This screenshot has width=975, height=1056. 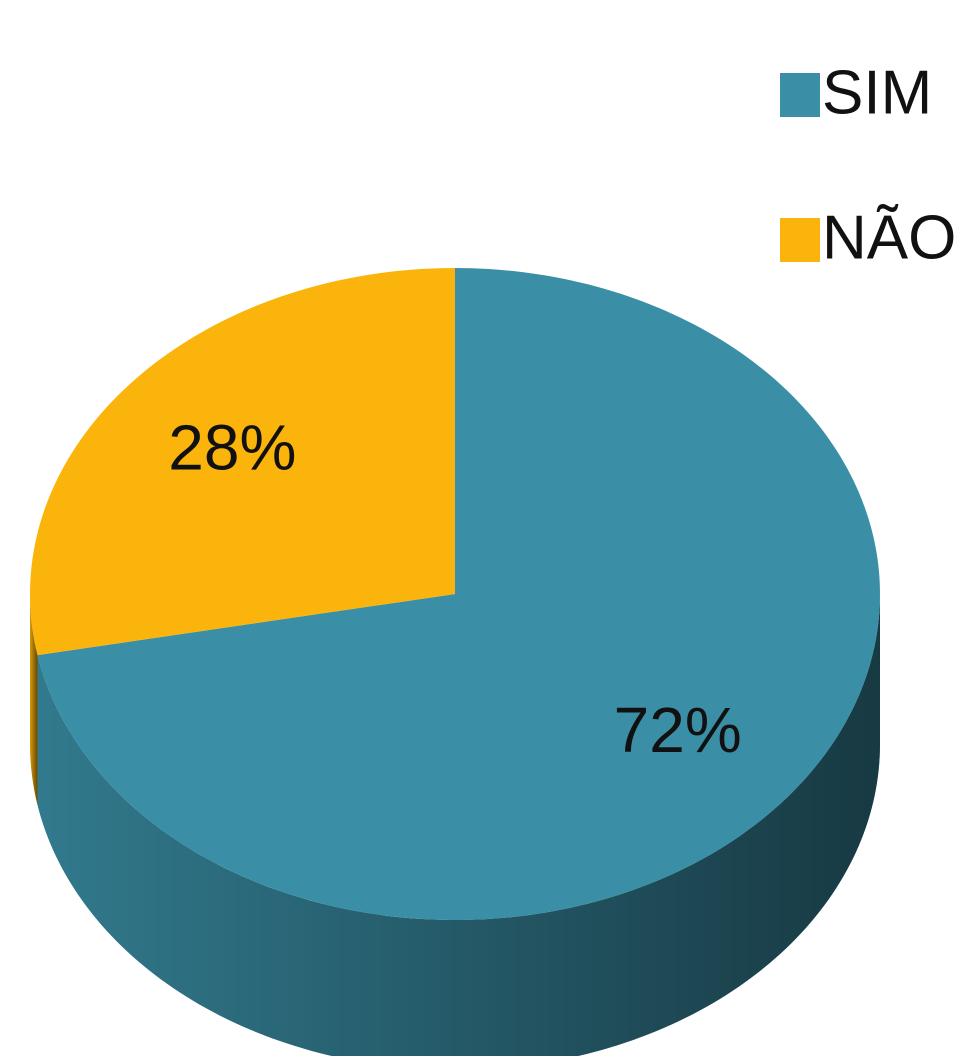 What do you see at coordinates (877, 92) in the screenshot?
I see `legend-label: SIM` at bounding box center [877, 92].